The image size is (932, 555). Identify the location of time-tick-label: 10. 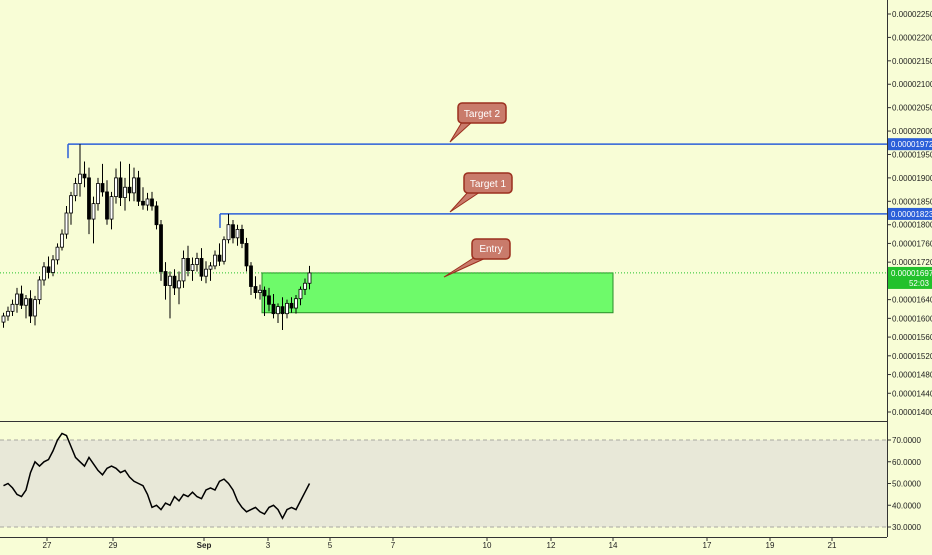
(487, 545).